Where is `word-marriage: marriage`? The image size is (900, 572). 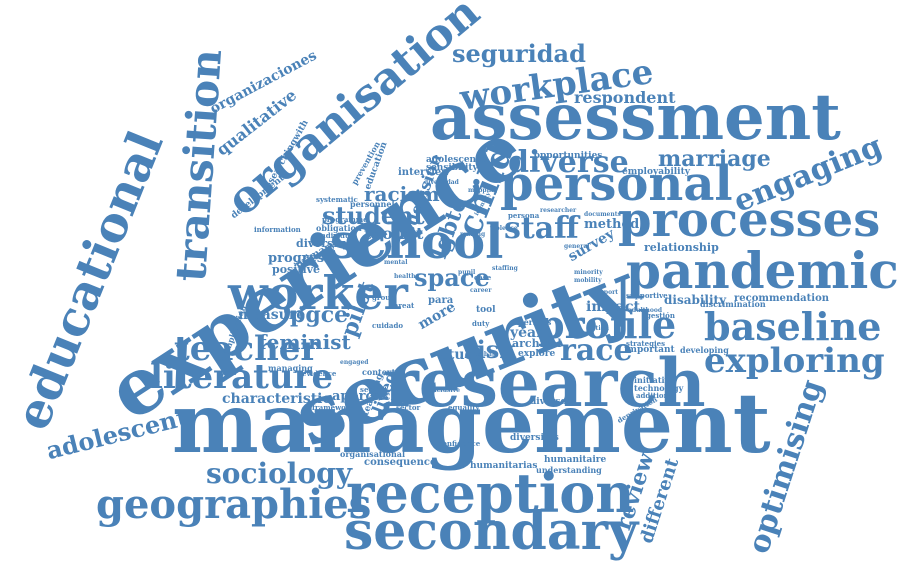 word-marriage: marriage is located at coordinates (714, 159).